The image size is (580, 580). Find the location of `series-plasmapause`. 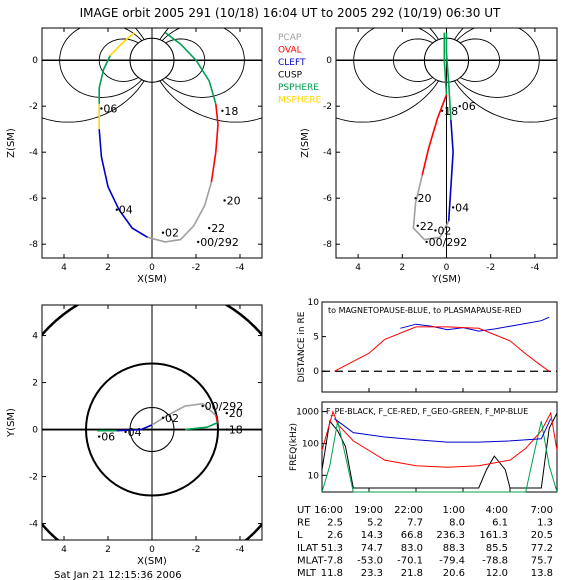

series-plasmapause is located at coordinates (442, 349).